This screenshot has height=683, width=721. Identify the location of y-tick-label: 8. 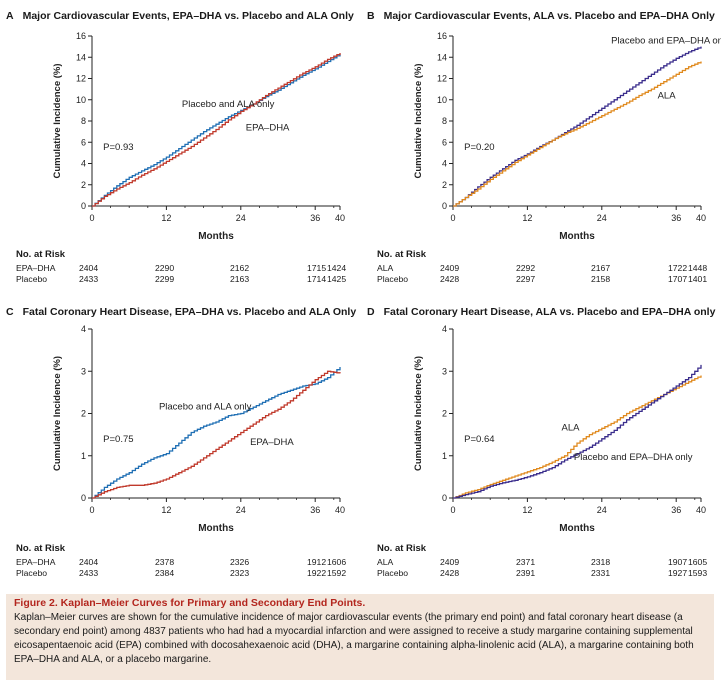
(444, 121).